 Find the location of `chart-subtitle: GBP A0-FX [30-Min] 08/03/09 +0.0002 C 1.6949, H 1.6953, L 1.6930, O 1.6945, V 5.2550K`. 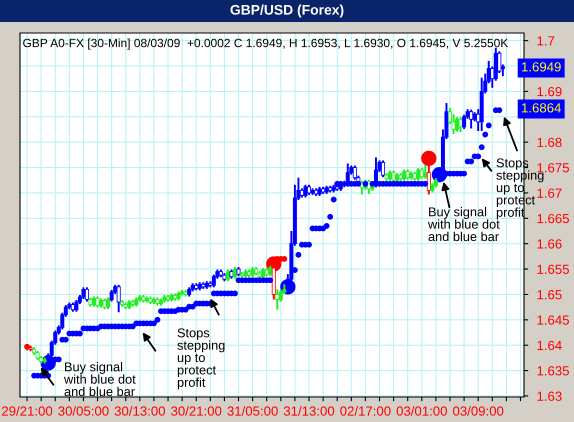

chart-subtitle: GBP A0-FX [30-Min] 08/03/09 +0.0002 C 1.6949, H 1.6953, L 1.6930, O 1.6945, V 5.2550K is located at coordinates (265, 44).